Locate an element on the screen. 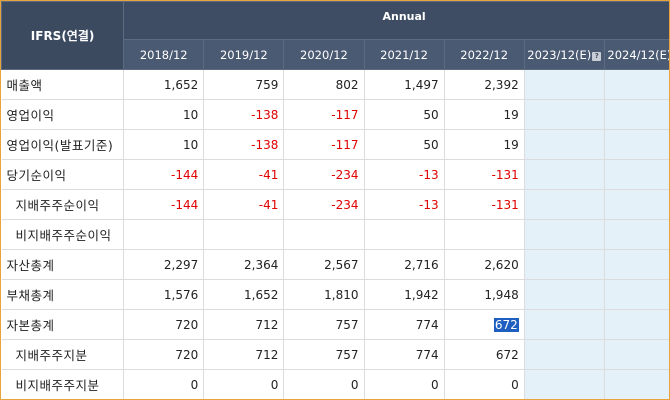 This screenshot has height=400, width=670. year-header-2018: 2018/12 is located at coordinates (164, 54).